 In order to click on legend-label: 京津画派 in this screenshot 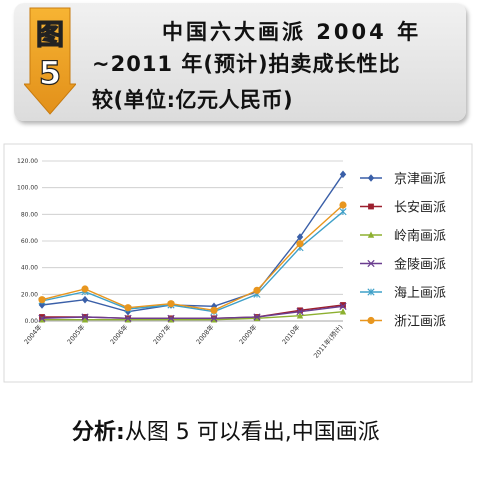, I will do `click(420, 179)`.